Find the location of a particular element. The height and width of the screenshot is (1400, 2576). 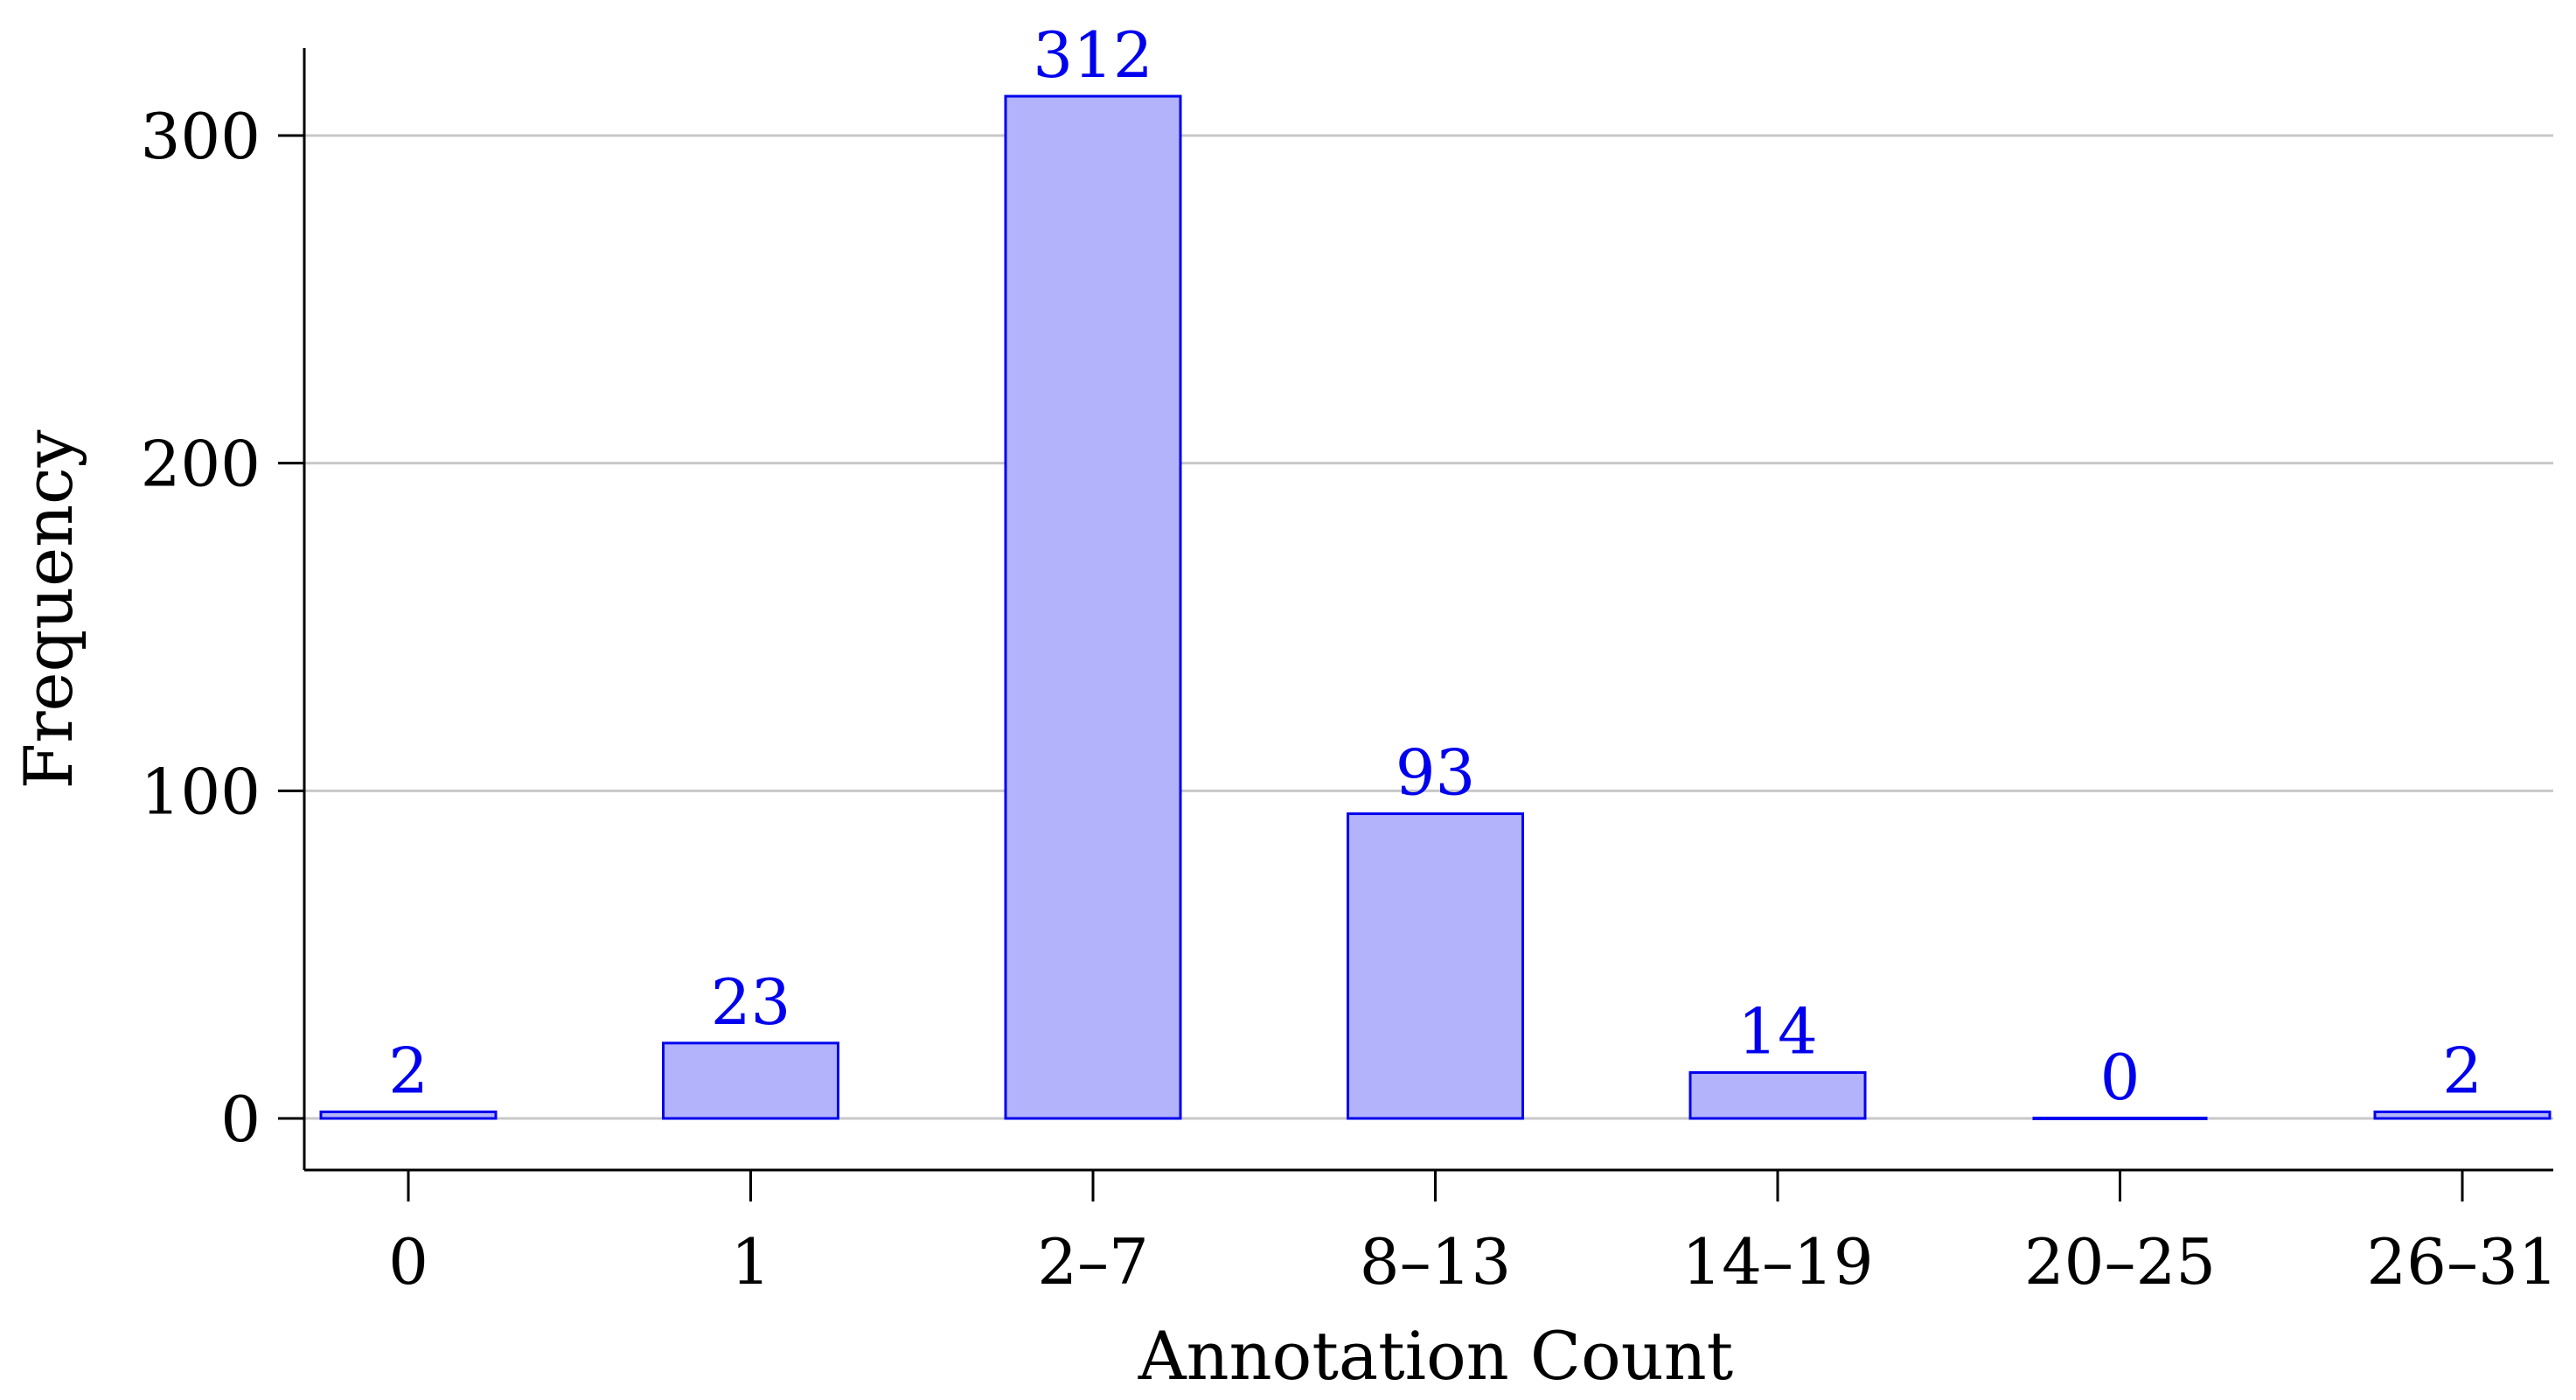

bar-value-label: 312 is located at coordinates (1092, 55).